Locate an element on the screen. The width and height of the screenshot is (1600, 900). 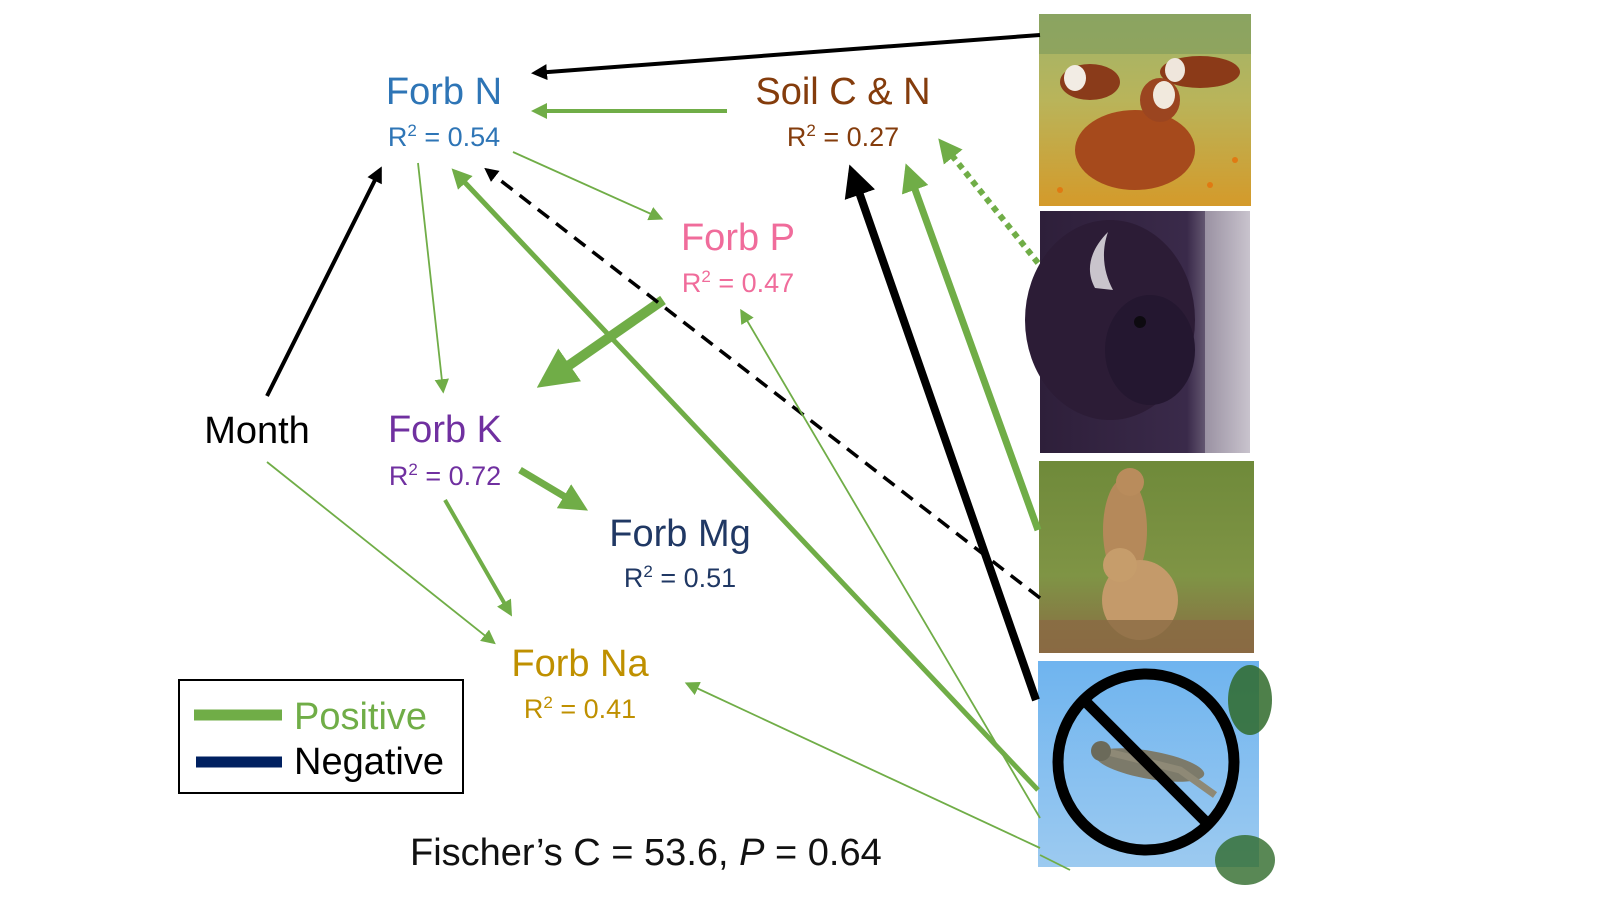
soil-r2: R2 = 0.27 is located at coordinates (843, 136).